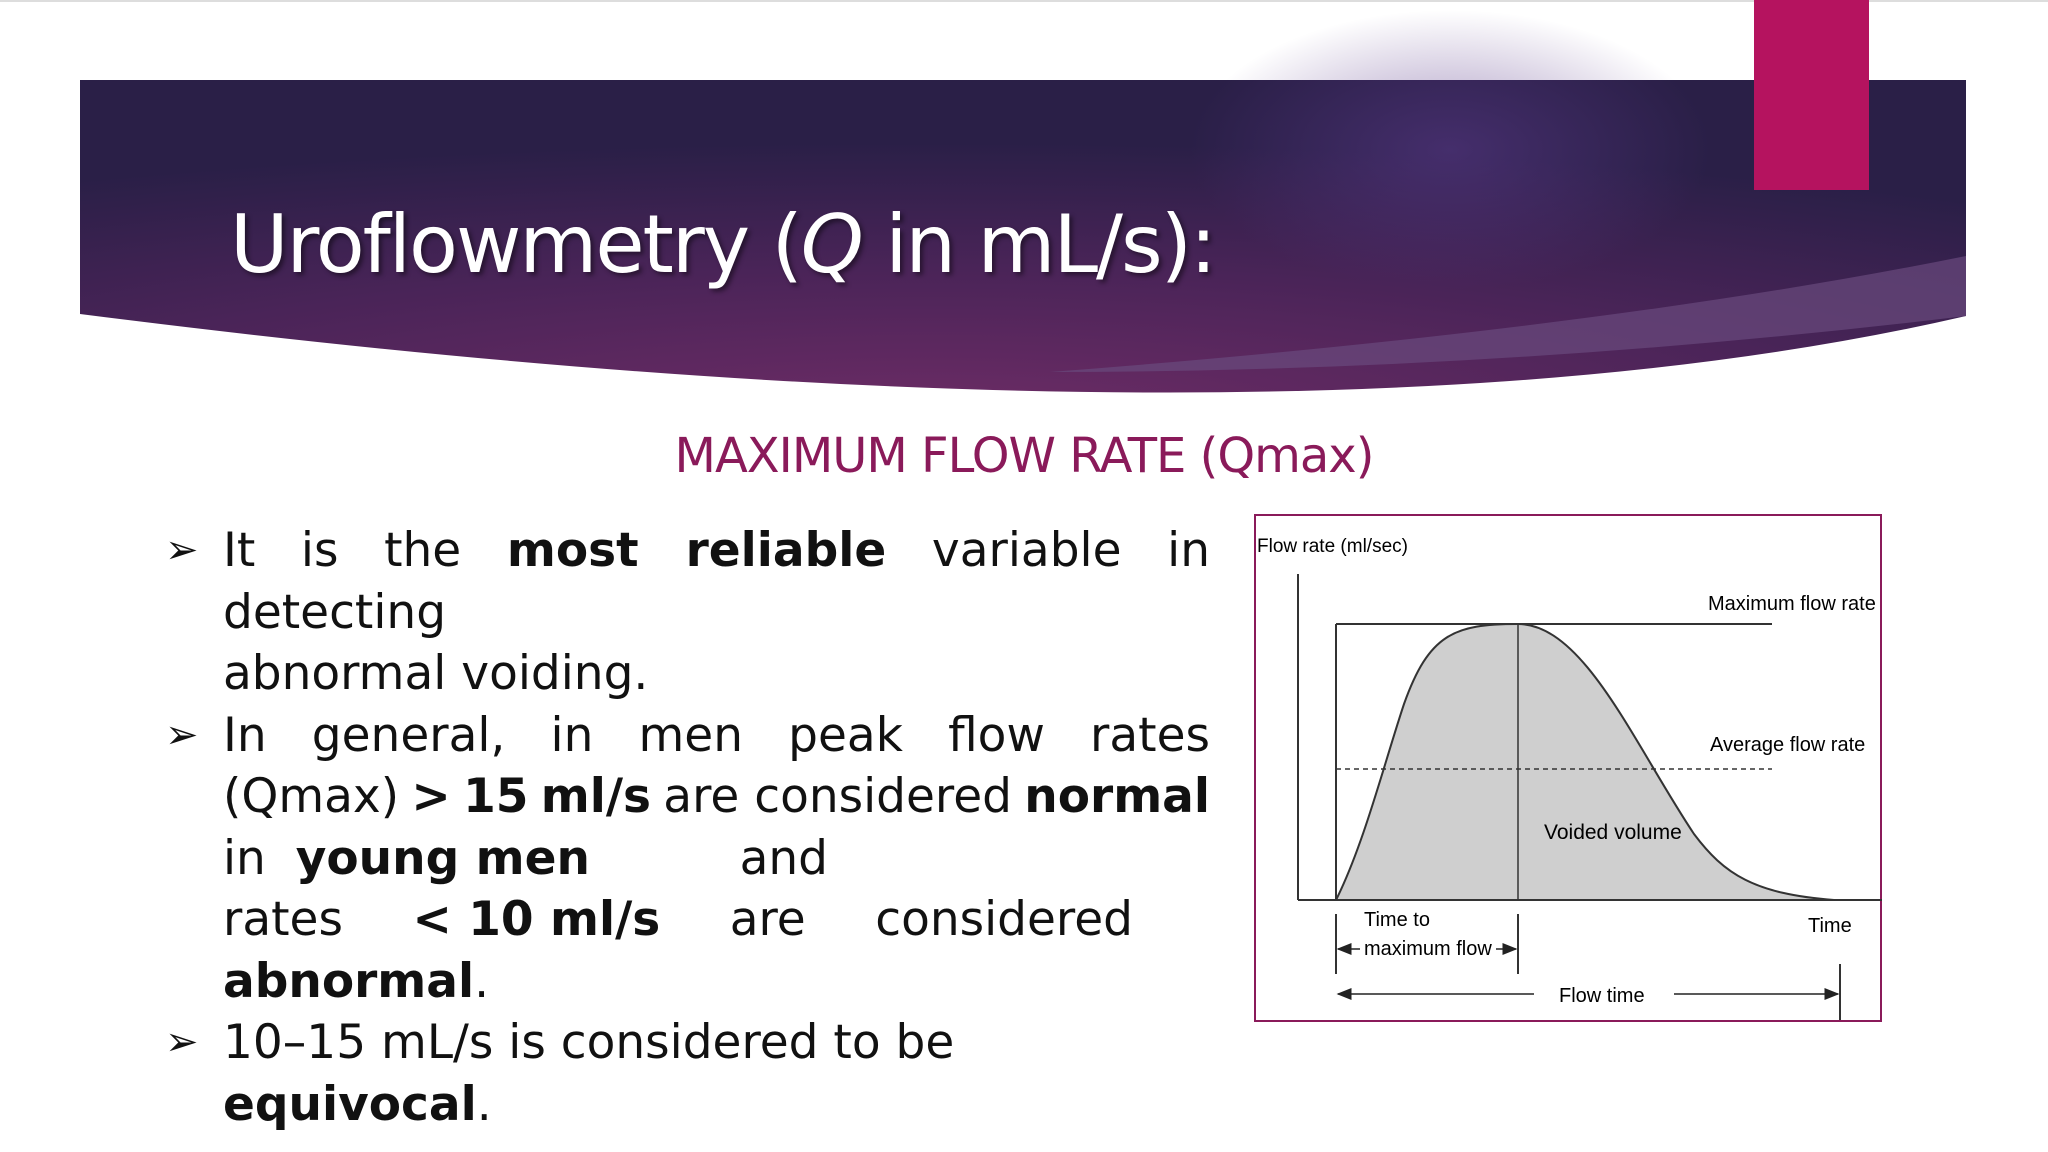 The height and width of the screenshot is (1152, 2048). Describe the element at coordinates (845, 735) in the screenshot. I see `word: peak` at that location.